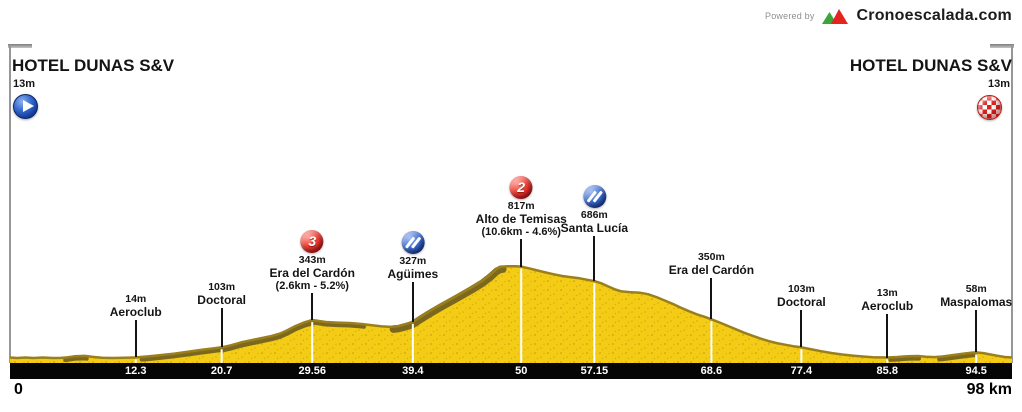 The height and width of the screenshot is (412, 1022). What do you see at coordinates (790, 16) in the screenshot?
I see `powered-by-label: Powered by` at bounding box center [790, 16].